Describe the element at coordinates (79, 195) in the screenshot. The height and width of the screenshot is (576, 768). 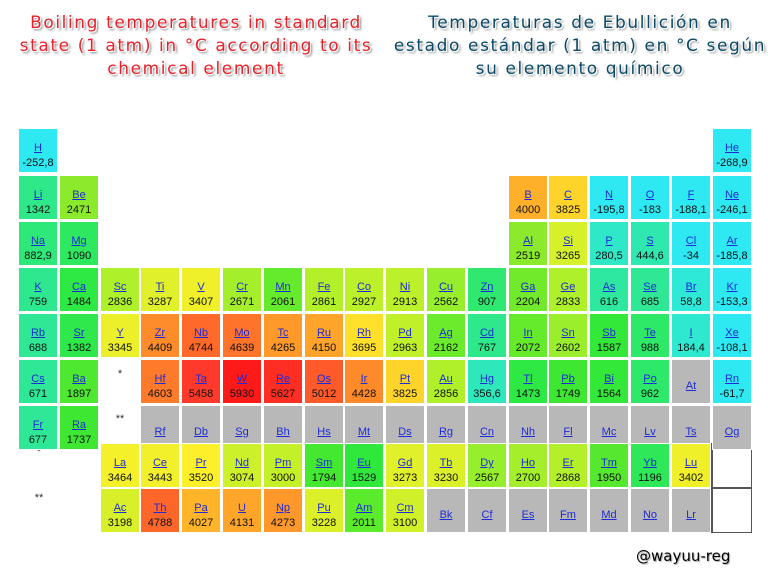
I see `element-symbol-link: Be` at that location.